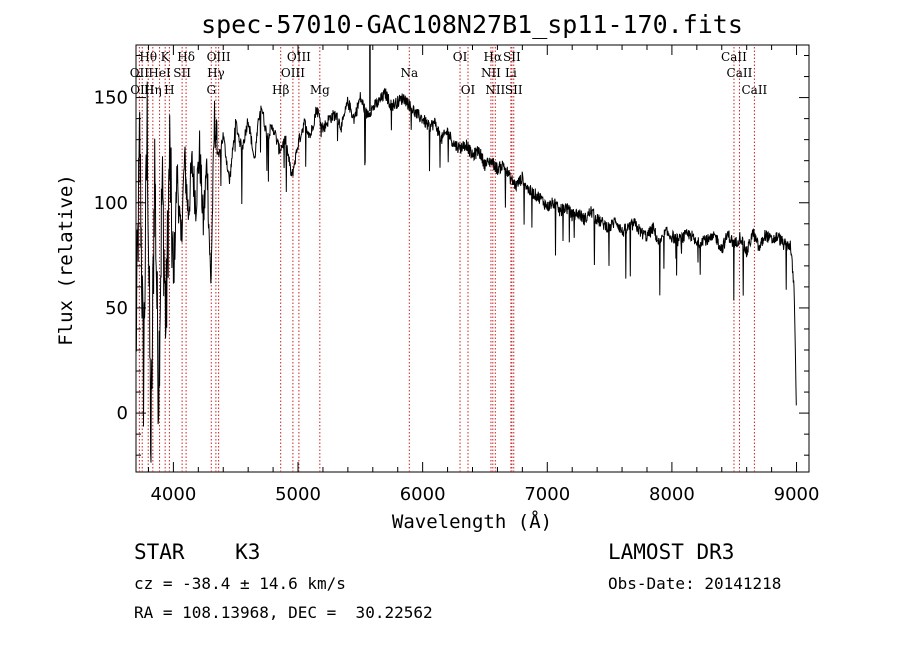  Describe the element at coordinates (298, 494) in the screenshot. I see `x-tick-label: 5000` at that location.